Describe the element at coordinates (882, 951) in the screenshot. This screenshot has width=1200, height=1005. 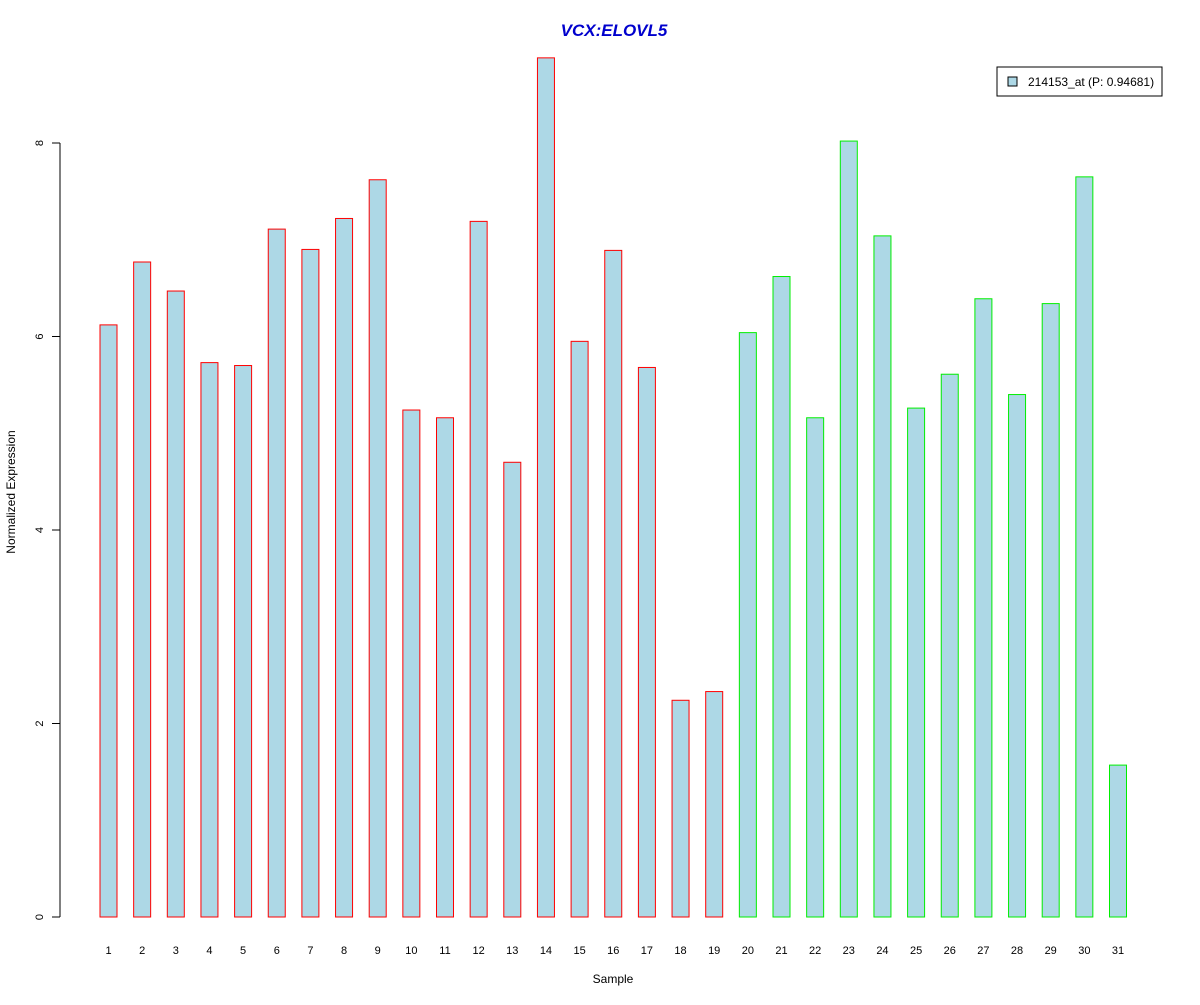
I see `x-tick-label: 24` at that location.